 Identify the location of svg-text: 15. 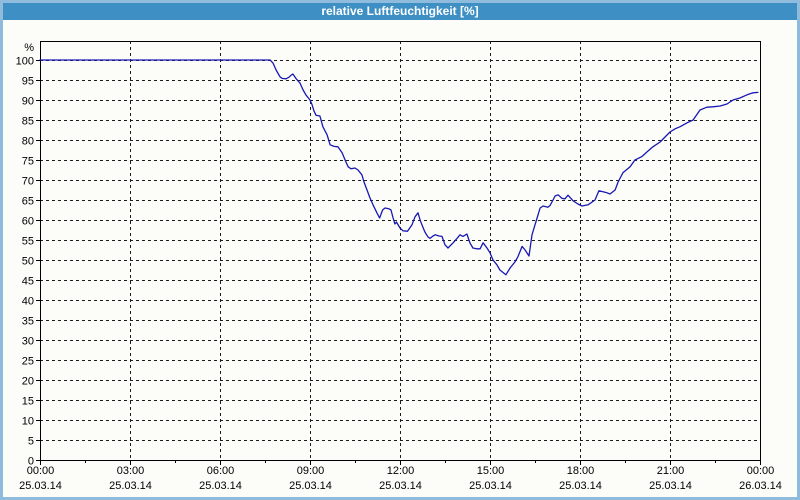
(28, 402).